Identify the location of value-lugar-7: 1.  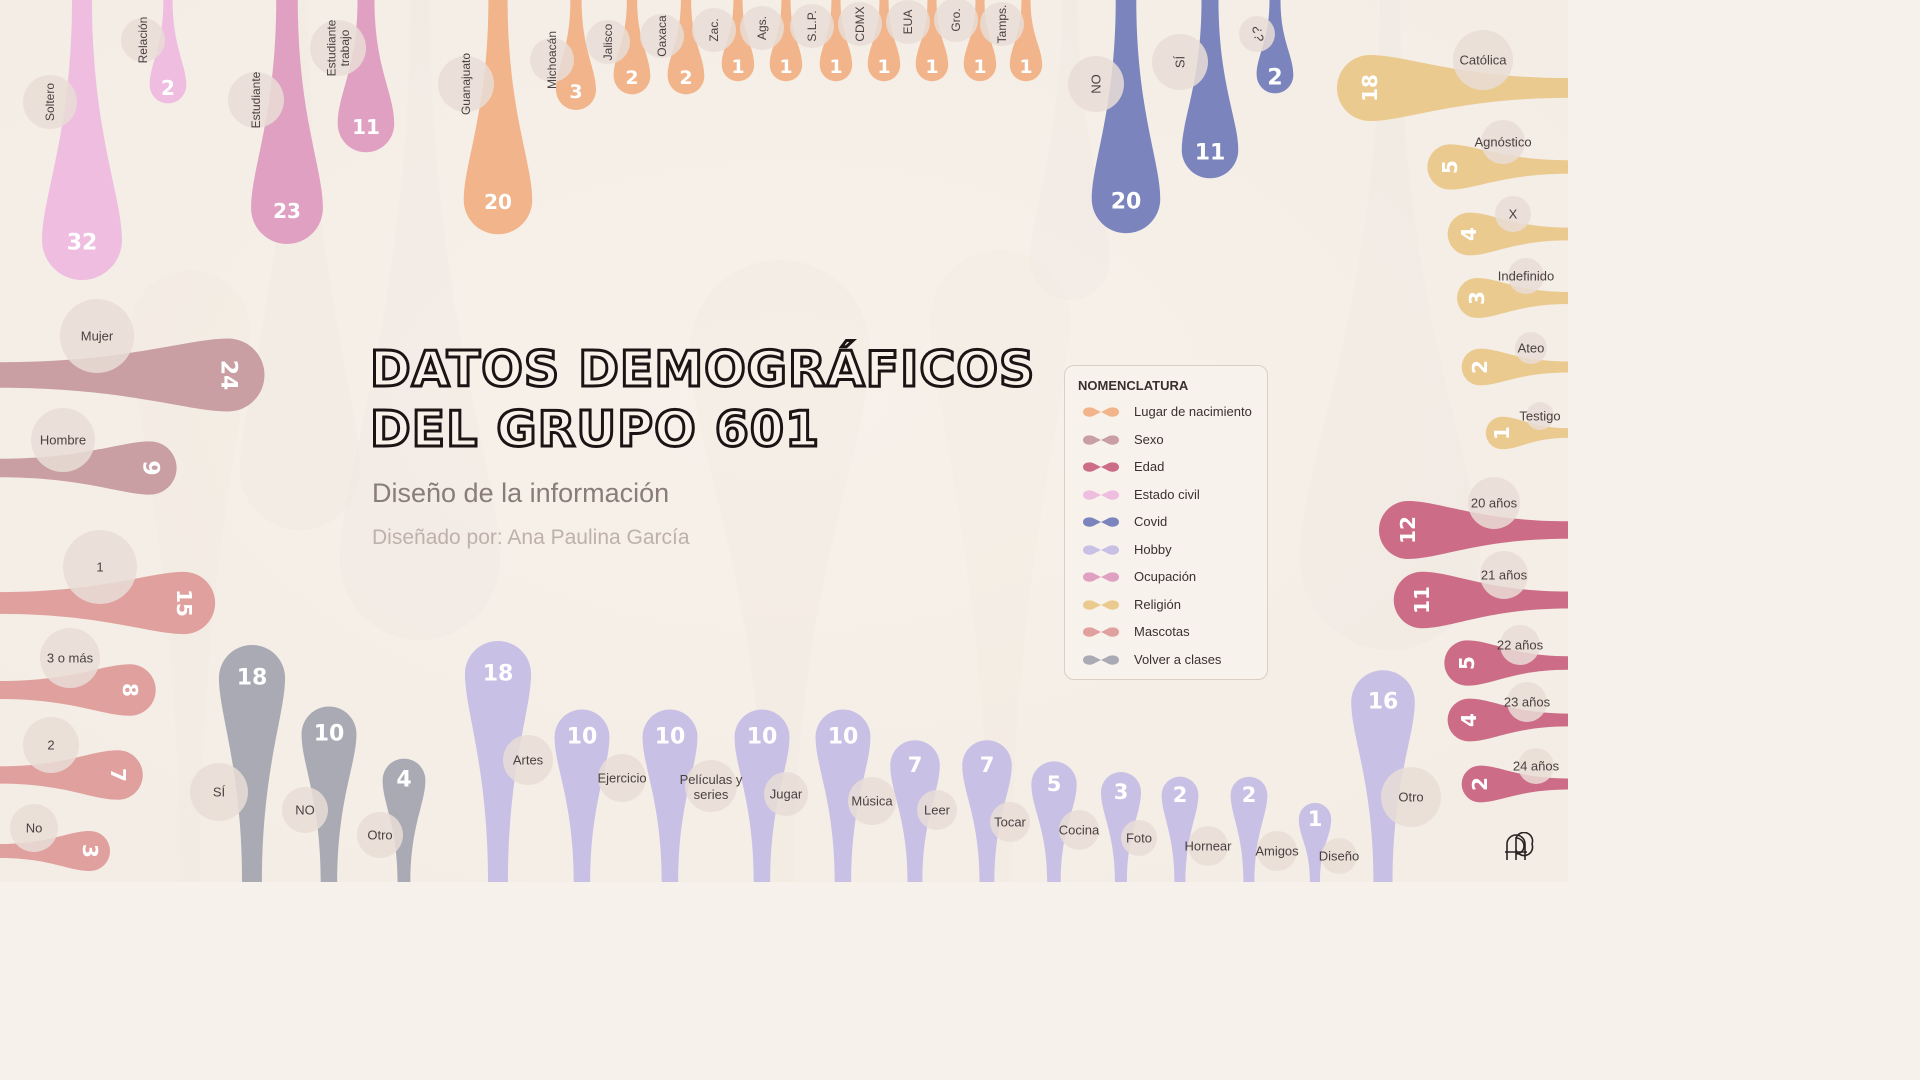
(883, 67).